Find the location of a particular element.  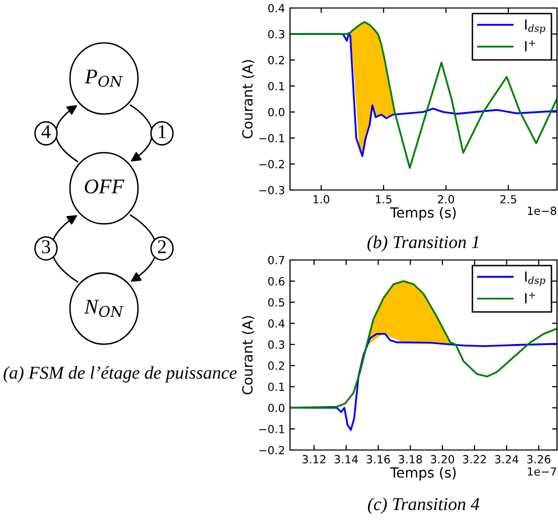

text: (c) Transition 4 is located at coordinates (424, 506).